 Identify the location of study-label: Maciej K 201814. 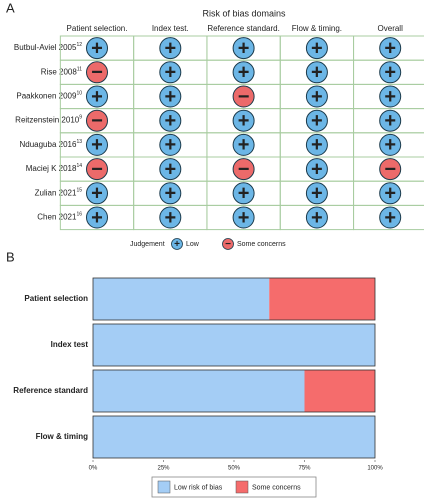
(54, 168).